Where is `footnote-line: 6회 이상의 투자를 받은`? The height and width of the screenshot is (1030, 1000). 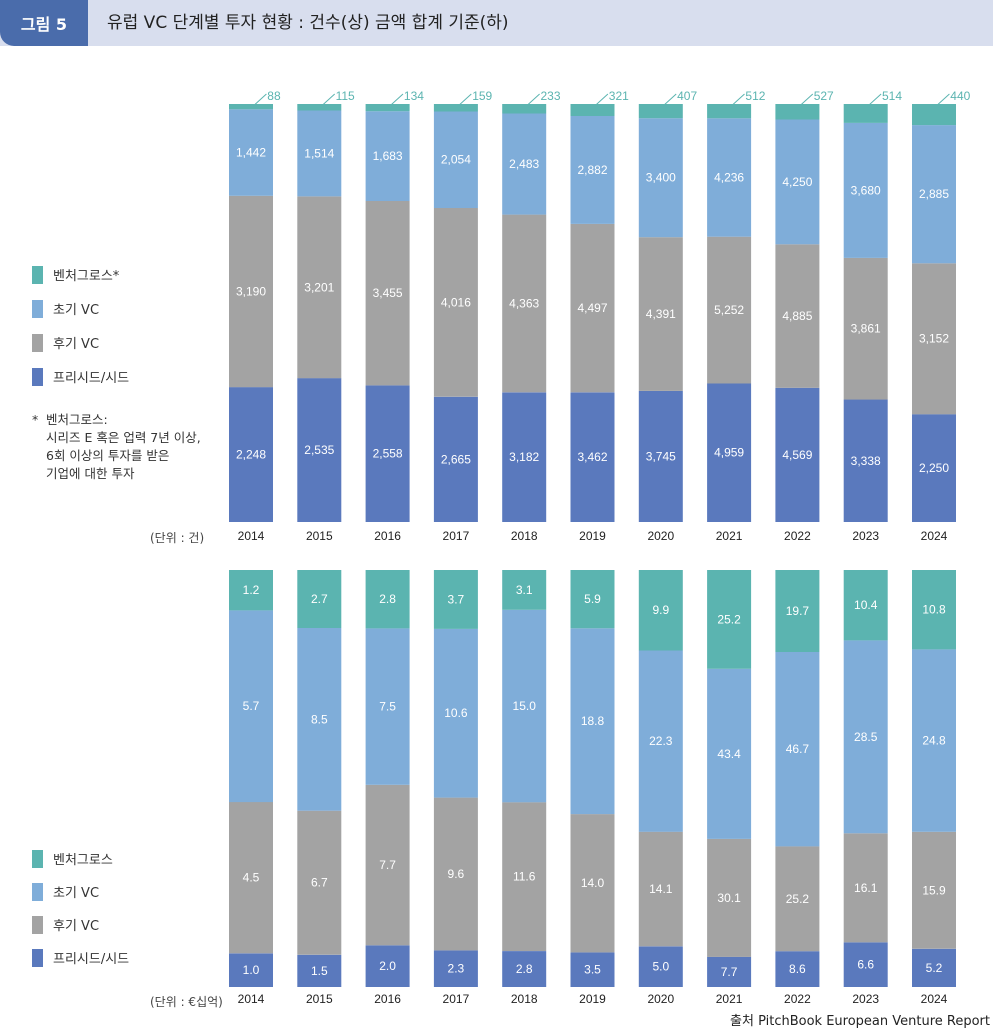
footnote-line: 6회 이상의 투자를 받은 is located at coordinates (108, 455).